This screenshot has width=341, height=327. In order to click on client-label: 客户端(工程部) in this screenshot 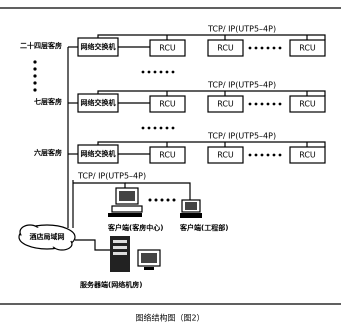, I will do `click(203, 227)`.